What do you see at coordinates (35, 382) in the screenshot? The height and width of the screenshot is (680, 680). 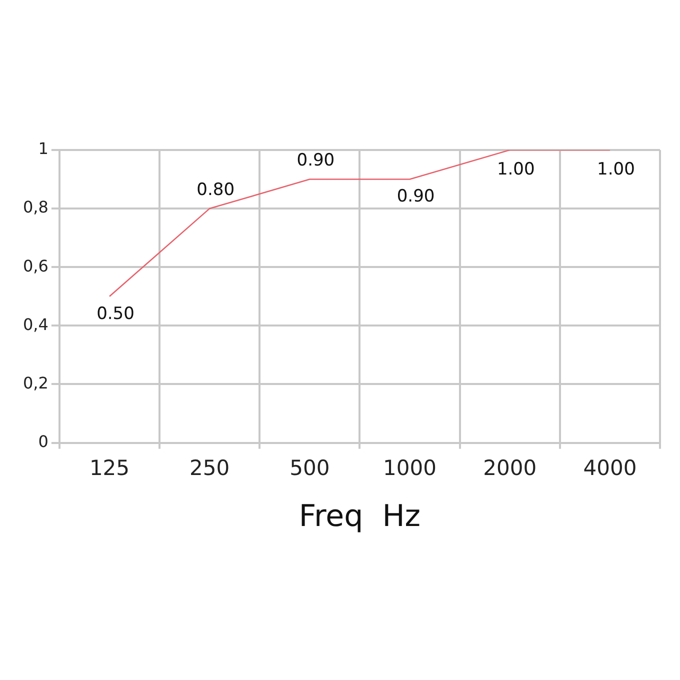 I see `y-tick-label: 0,2` at bounding box center [35, 382].